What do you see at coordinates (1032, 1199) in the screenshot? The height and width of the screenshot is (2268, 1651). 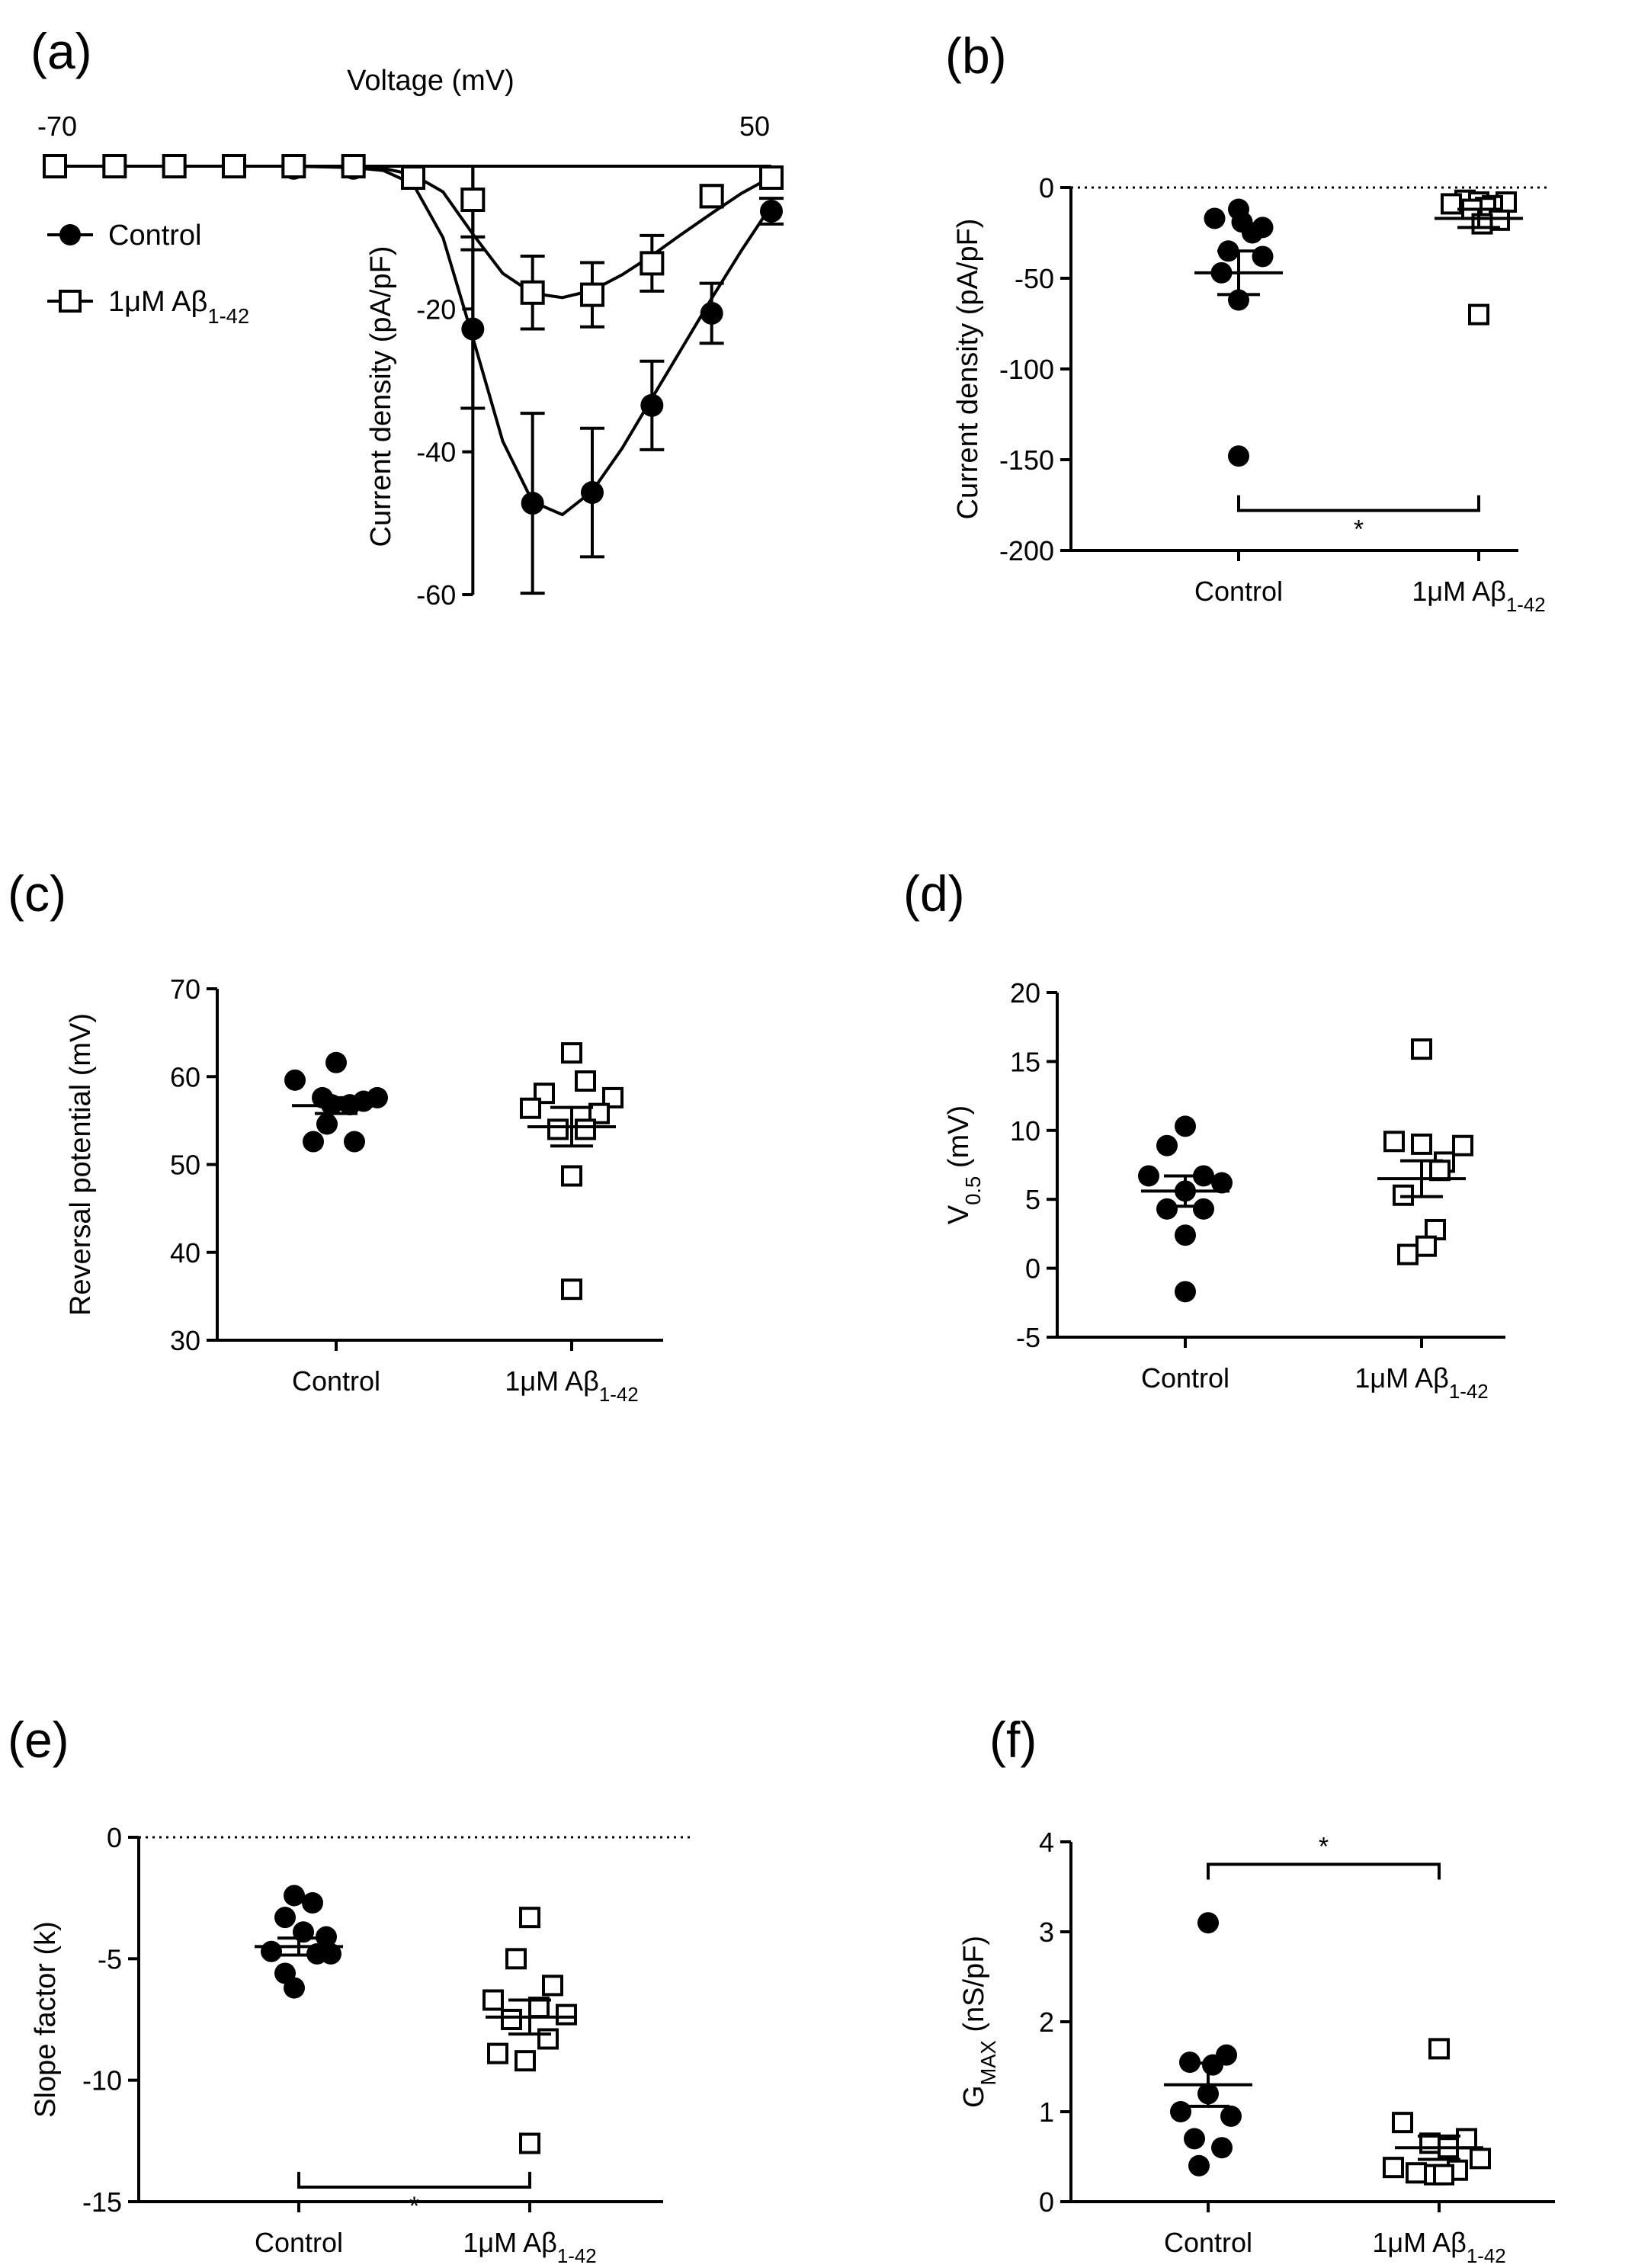 I see `y-tick-label: 5` at bounding box center [1032, 1199].